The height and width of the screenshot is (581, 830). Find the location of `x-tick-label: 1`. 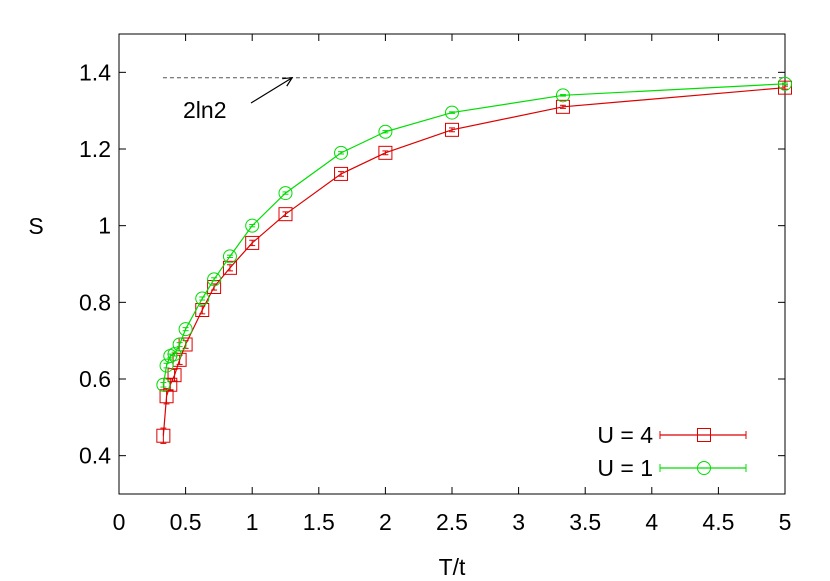

x-tick-label: 1 is located at coordinates (252, 522).